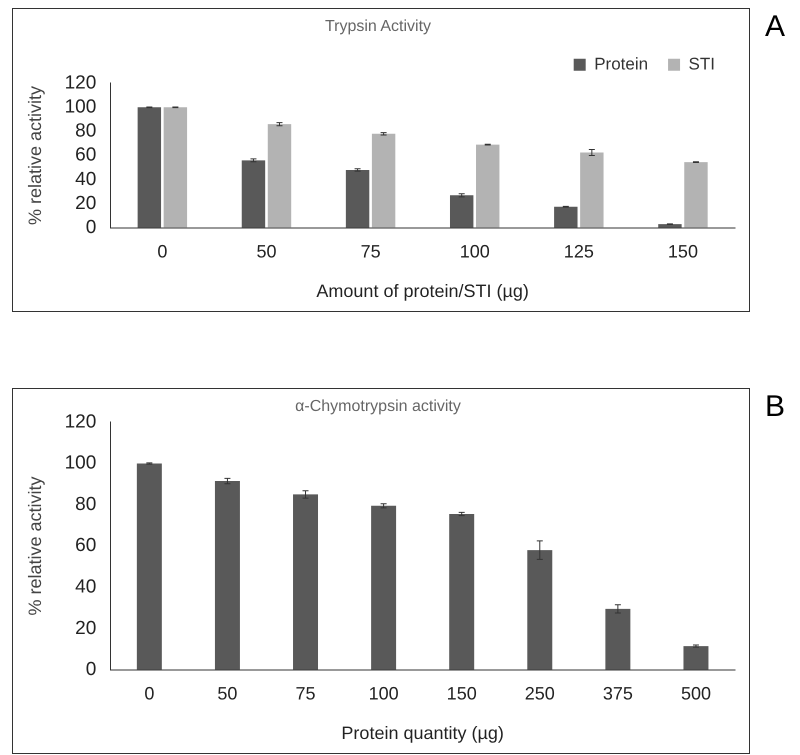 The image size is (800, 755). I want to click on x-tick-label: 375, so click(617, 694).